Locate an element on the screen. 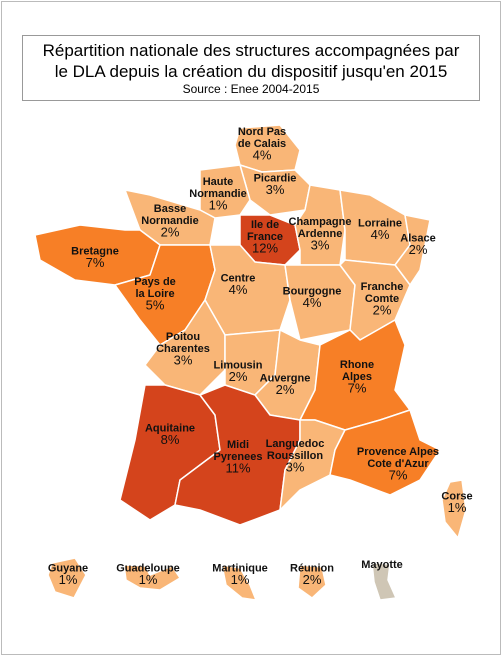 The image size is (502, 656). region-name: Martinique is located at coordinates (240, 568).